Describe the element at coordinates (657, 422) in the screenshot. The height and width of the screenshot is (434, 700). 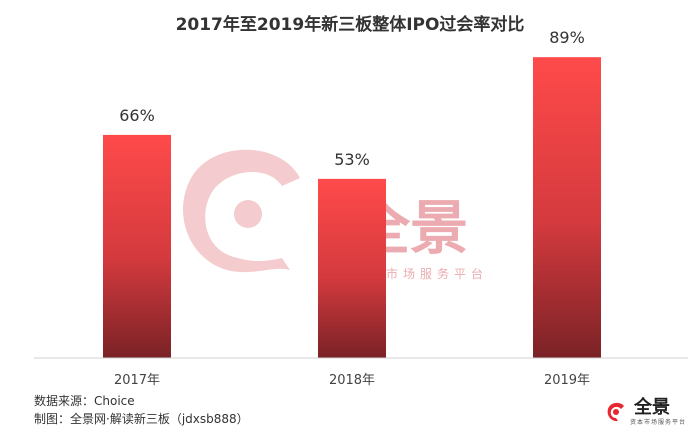
I see `brand-logo-sub: 资本市场服务平台` at that location.